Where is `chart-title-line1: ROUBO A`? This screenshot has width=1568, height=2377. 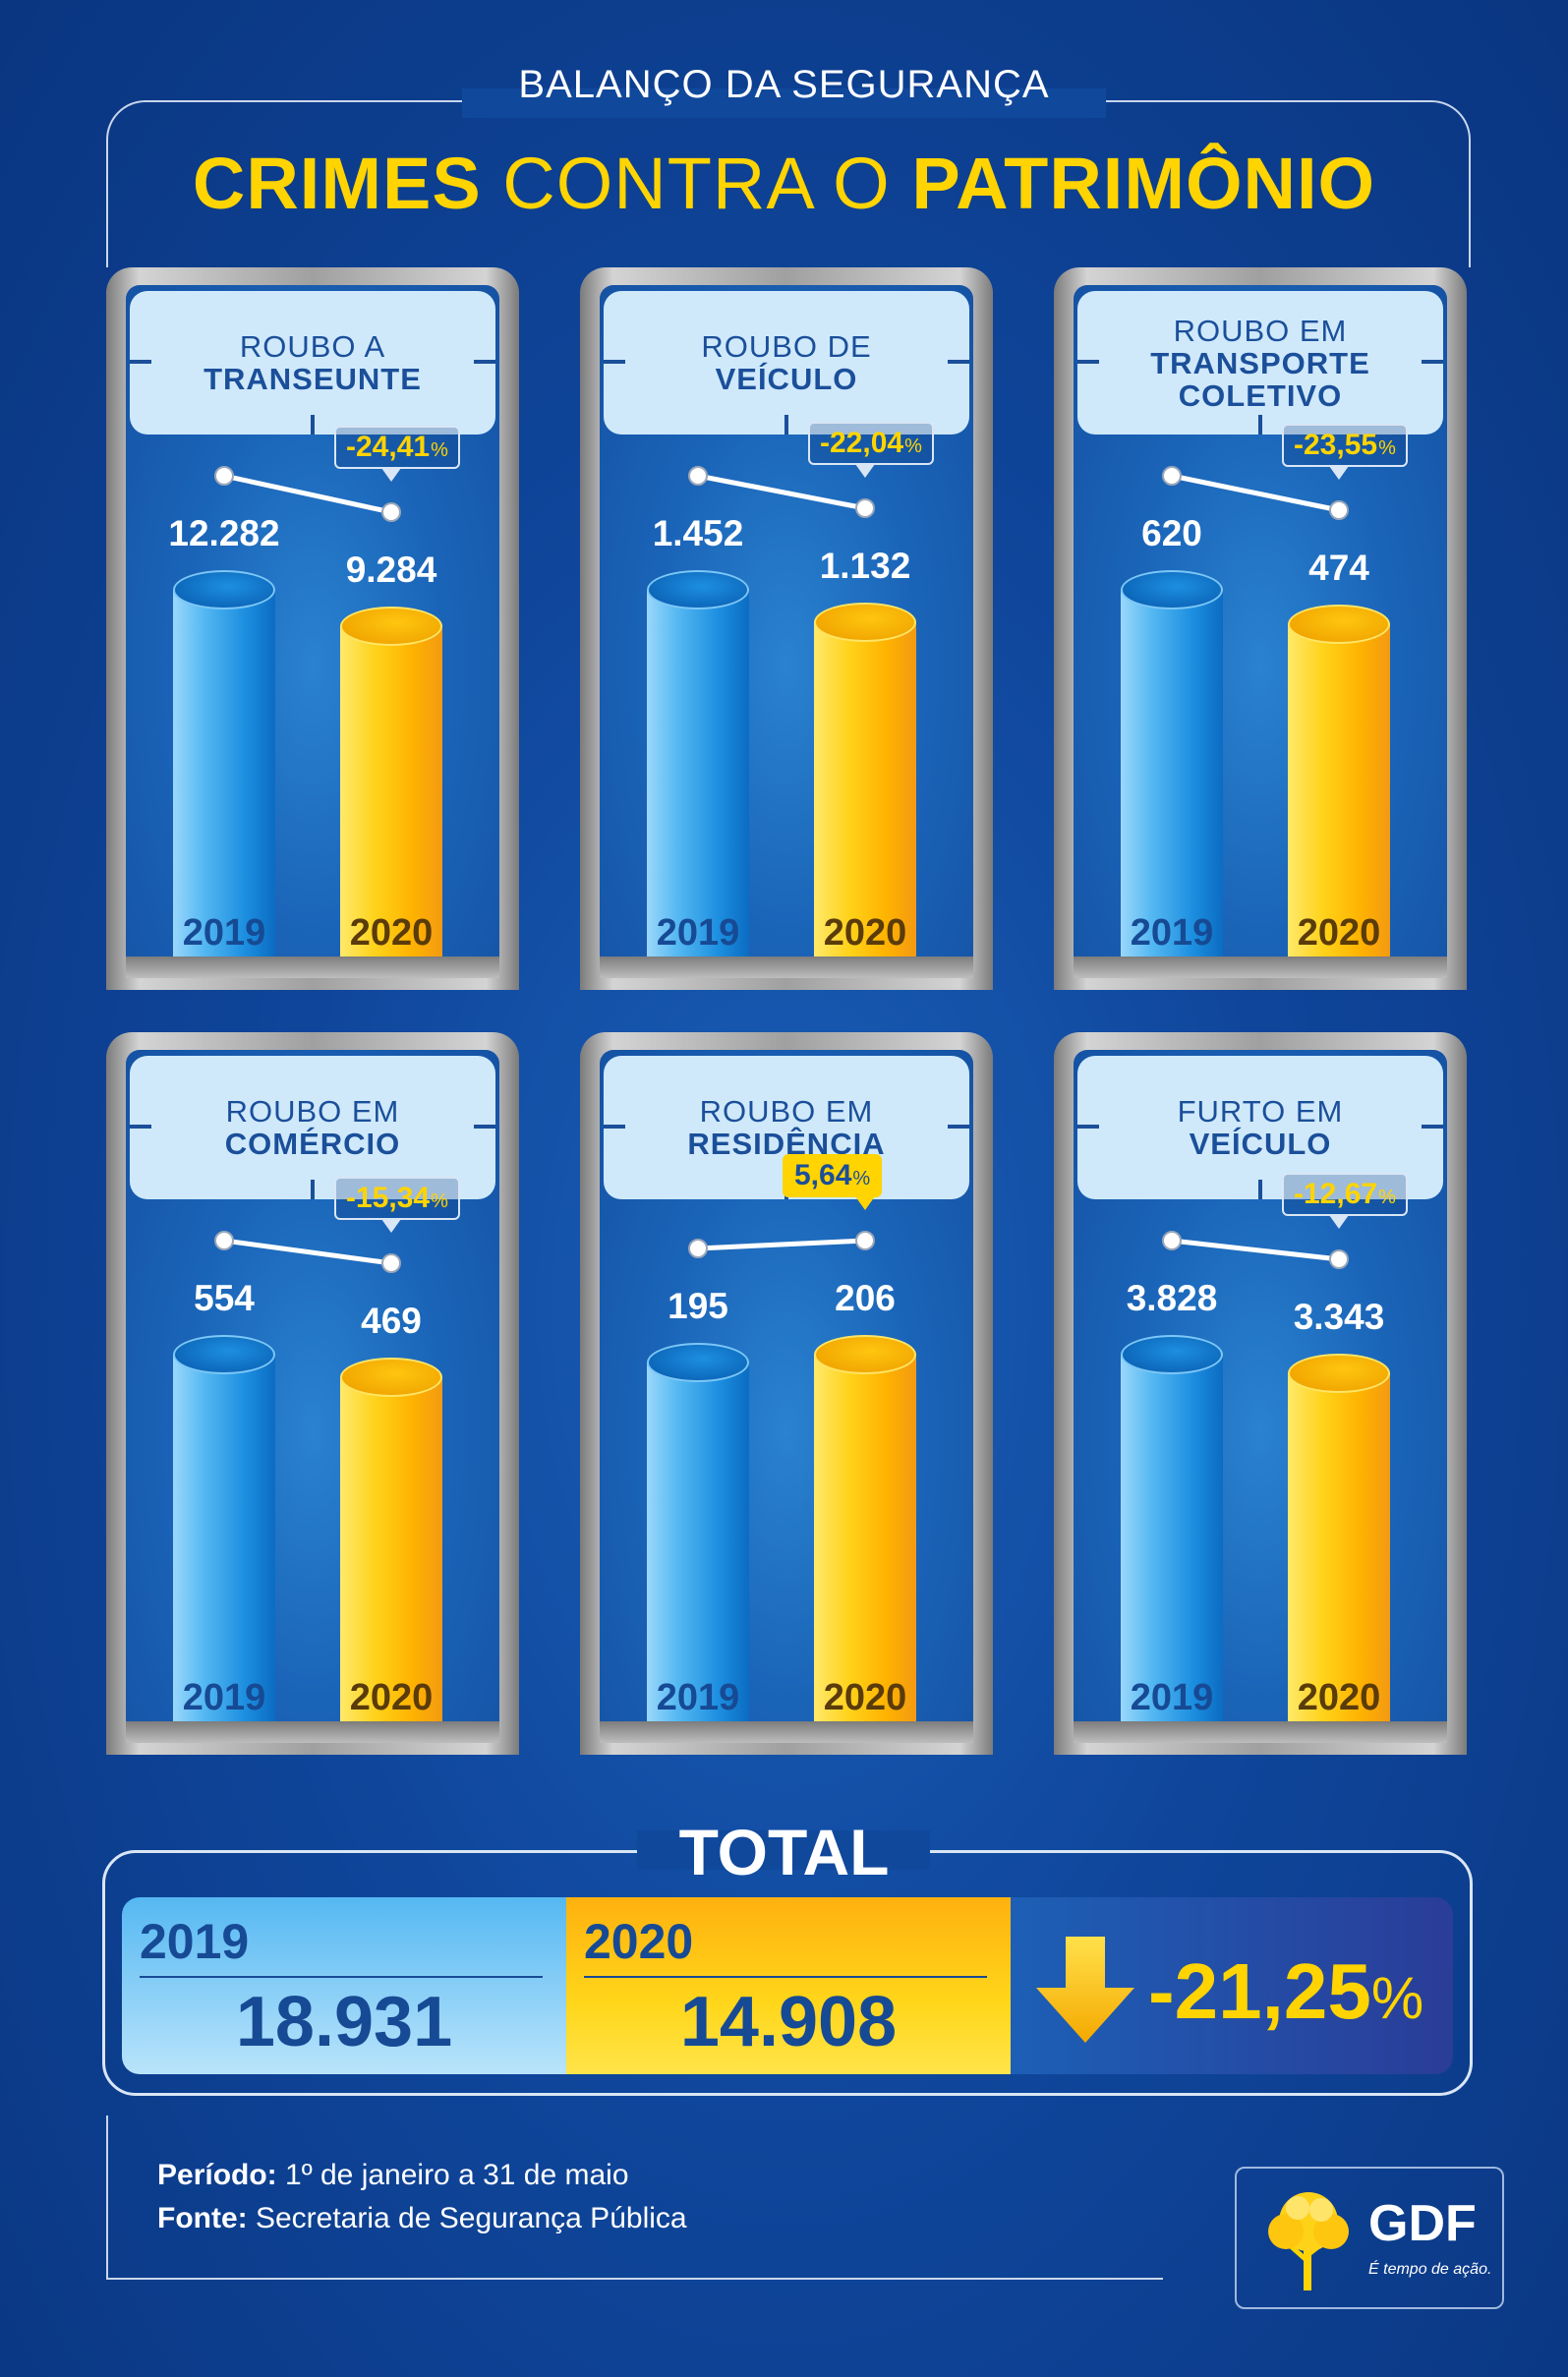
chart-title-line1: ROUBO A is located at coordinates (312, 346).